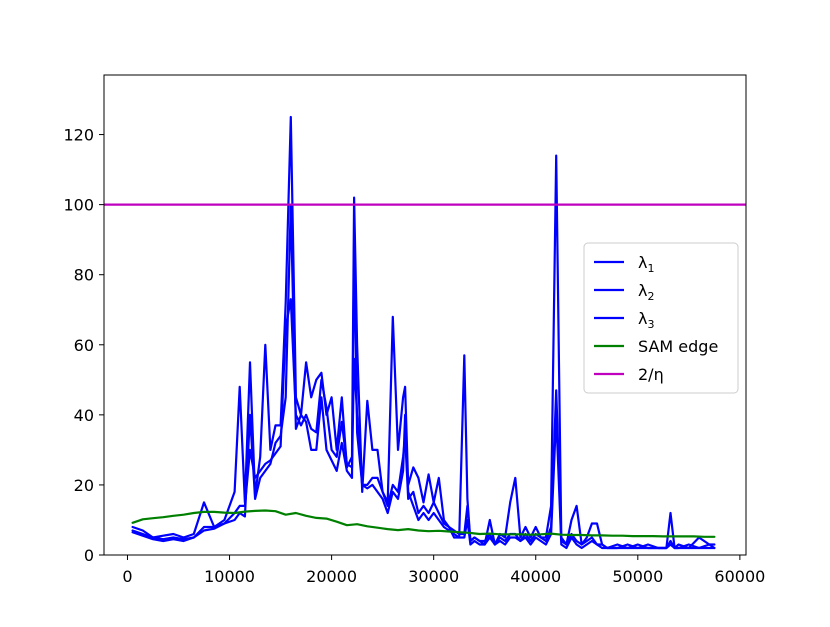  Describe the element at coordinates (127, 576) in the screenshot. I see `x-tick-label: 0` at that location.